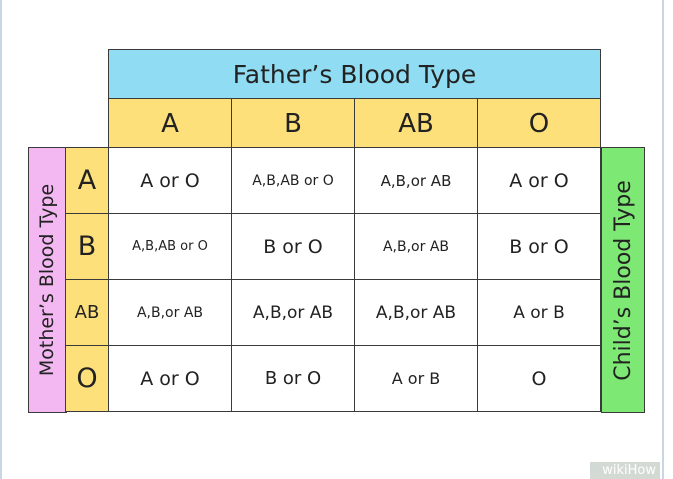 The height and width of the screenshot is (479, 673). Describe the element at coordinates (170, 378) in the screenshot. I see `cell-o-a: A or O` at that location.